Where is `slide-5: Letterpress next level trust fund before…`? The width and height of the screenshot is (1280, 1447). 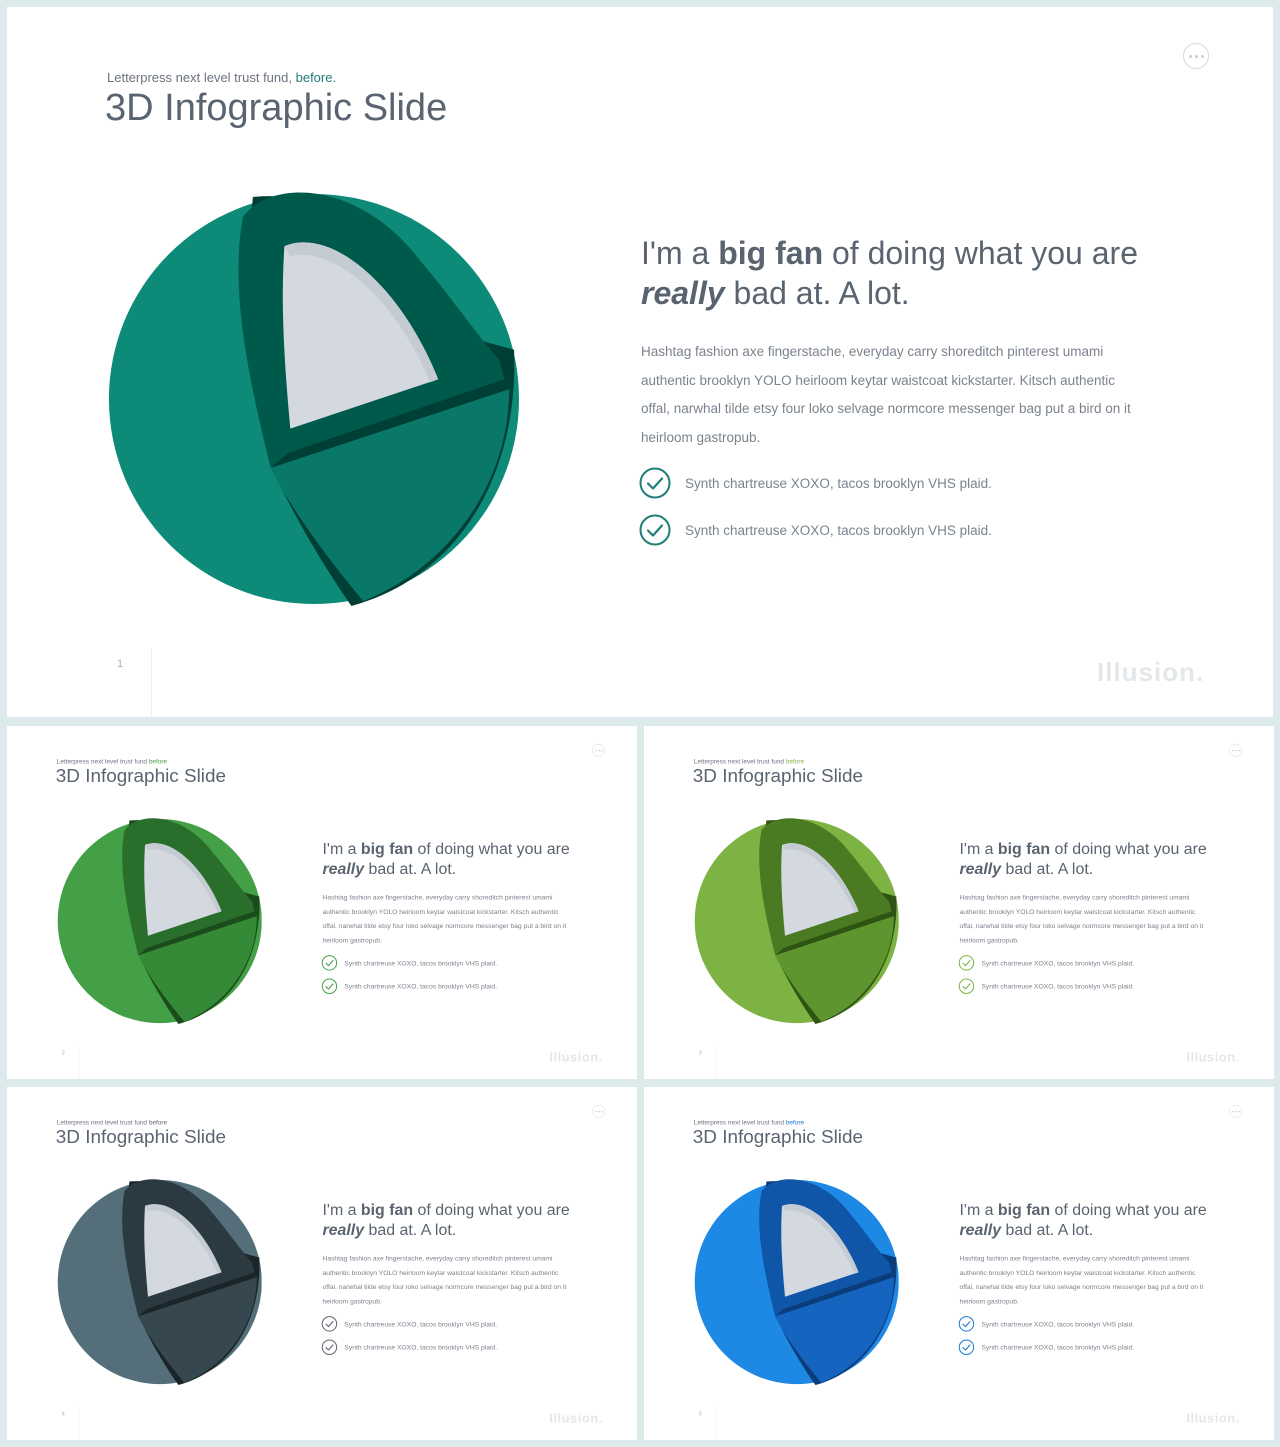 slide-5: Letterpress next level trust fund before… is located at coordinates (959, 1263).